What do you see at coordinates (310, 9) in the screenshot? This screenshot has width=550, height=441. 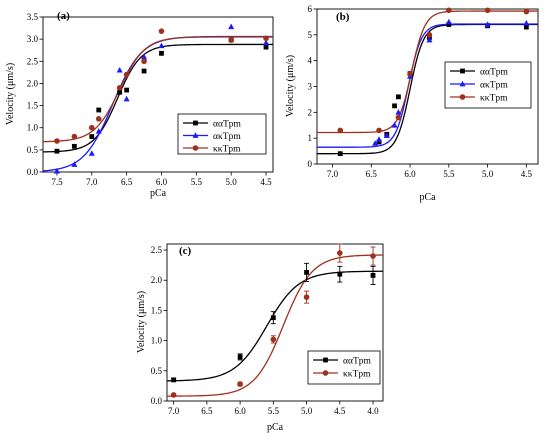 I see `y-tick-label: 6` at bounding box center [310, 9].